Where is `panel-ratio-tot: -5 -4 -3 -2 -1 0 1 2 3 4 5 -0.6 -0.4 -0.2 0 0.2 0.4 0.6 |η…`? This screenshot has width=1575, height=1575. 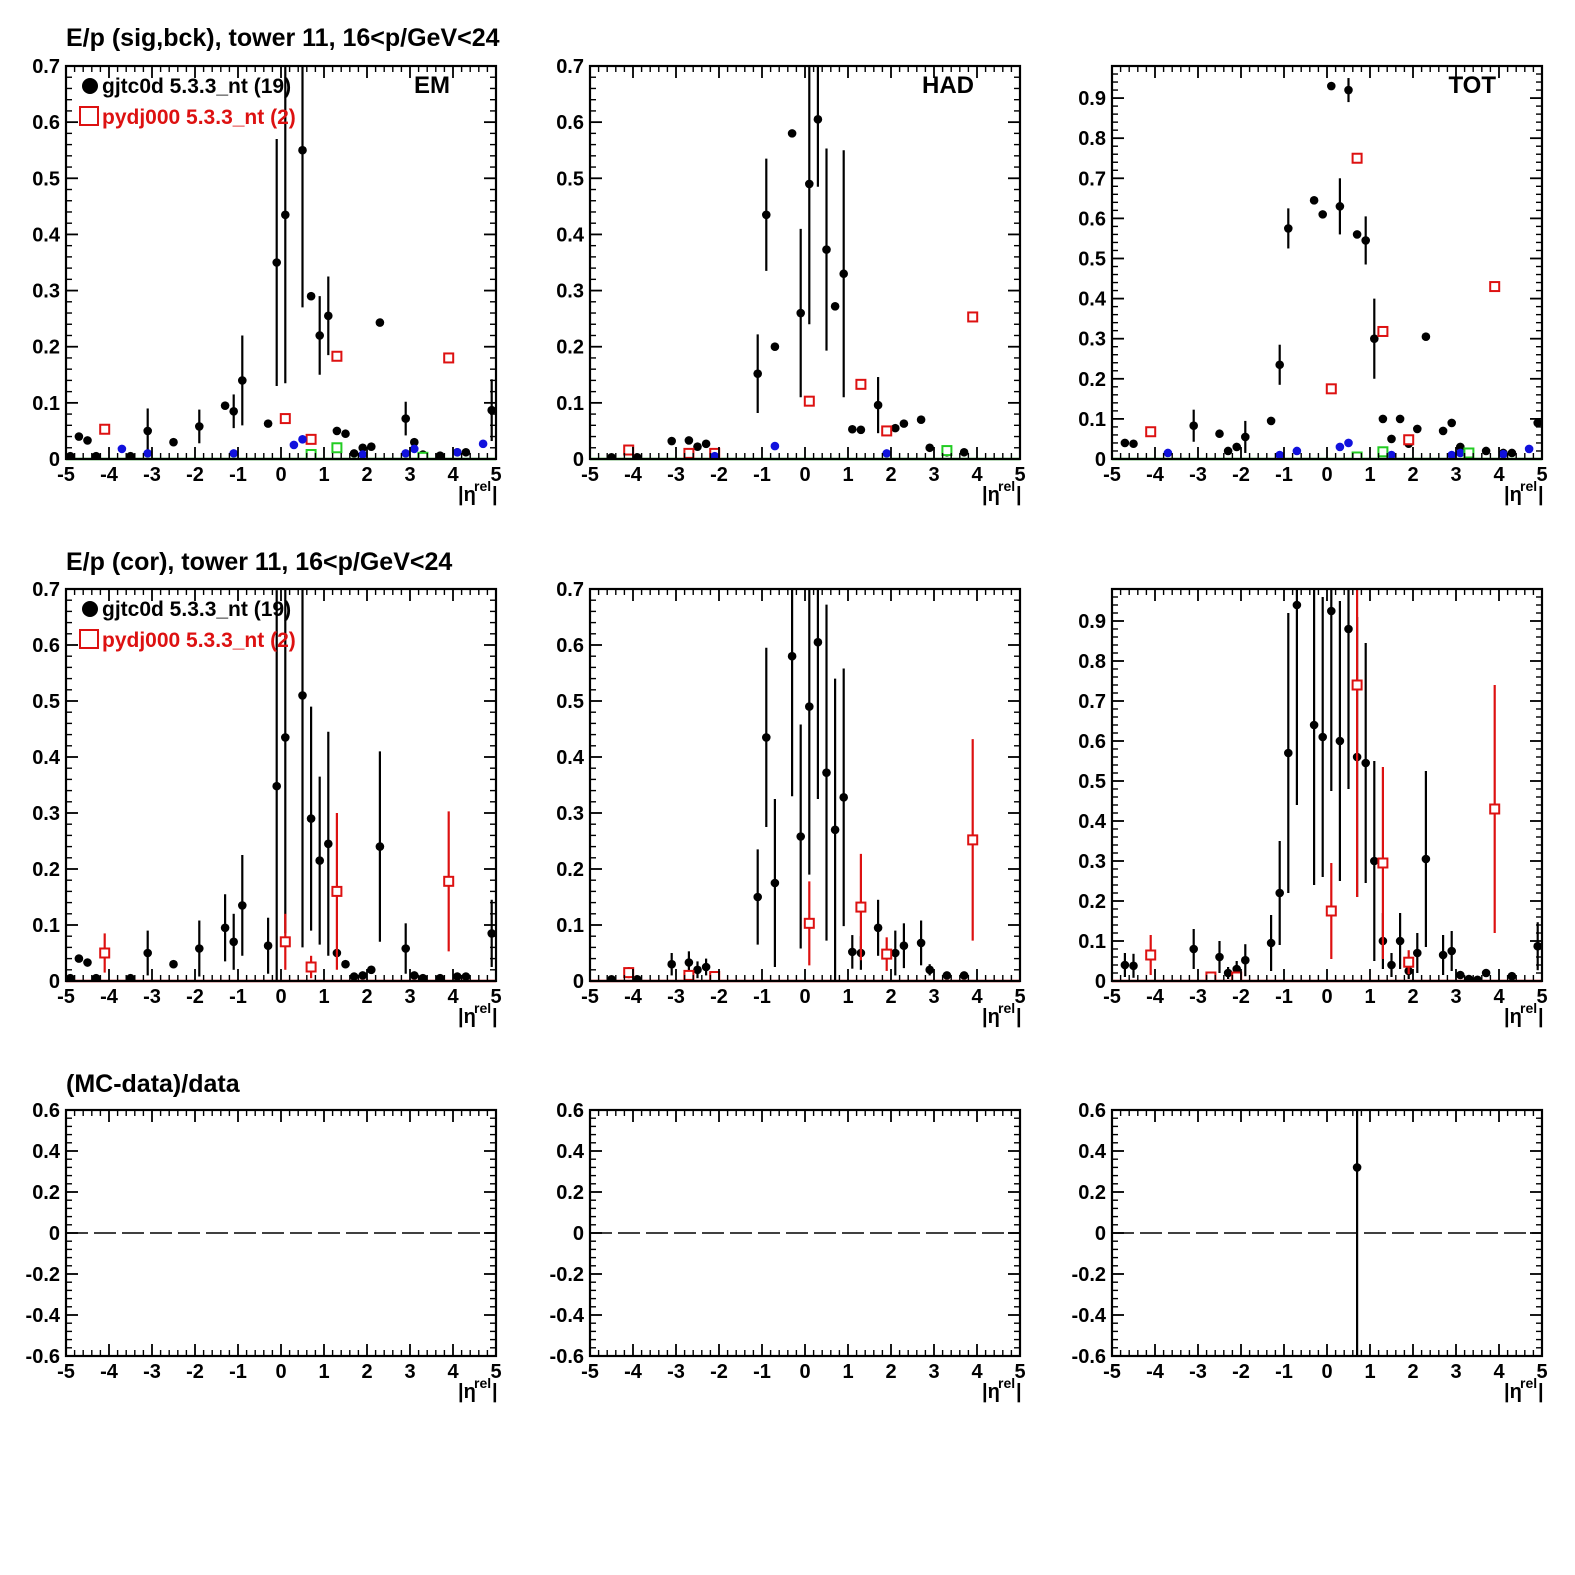 panel-ratio-tot: -5 -4 -3 -2 -1 0 1 2 3 4 5 -0.6 -0.4 -0.2 0 0.2 0.4 0.6 |η… is located at coordinates (1310, 1251).